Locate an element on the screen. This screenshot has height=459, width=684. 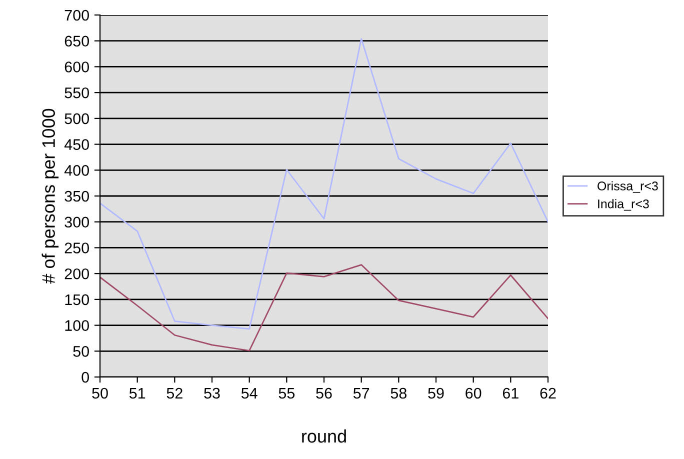
legend-label: Orissa_r<3 is located at coordinates (628, 187).